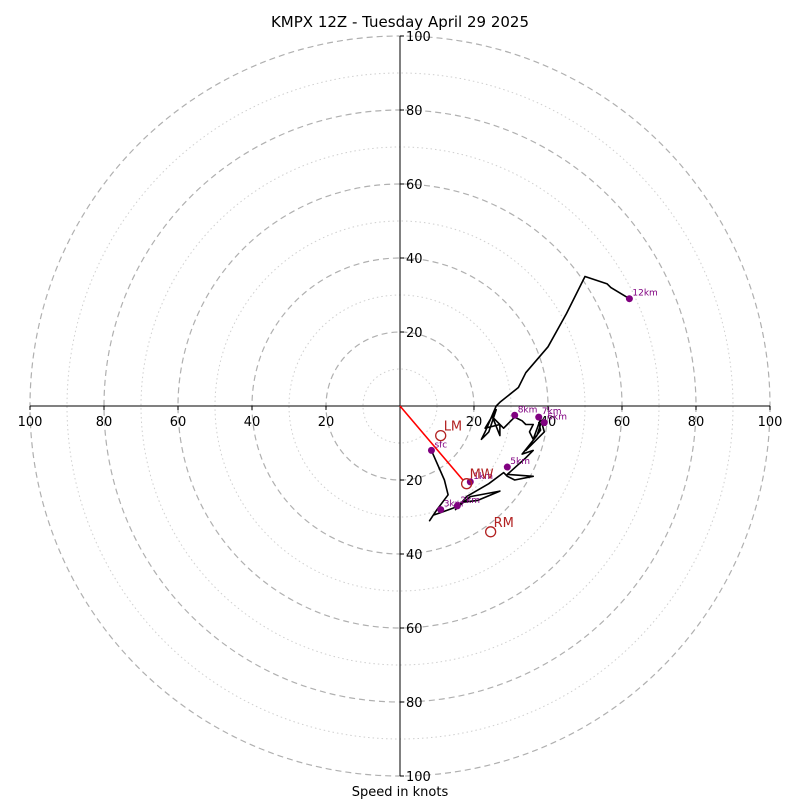 The width and height of the screenshot is (800, 804). I want to click on height-marker-label-5km: 5km, so click(520, 462).